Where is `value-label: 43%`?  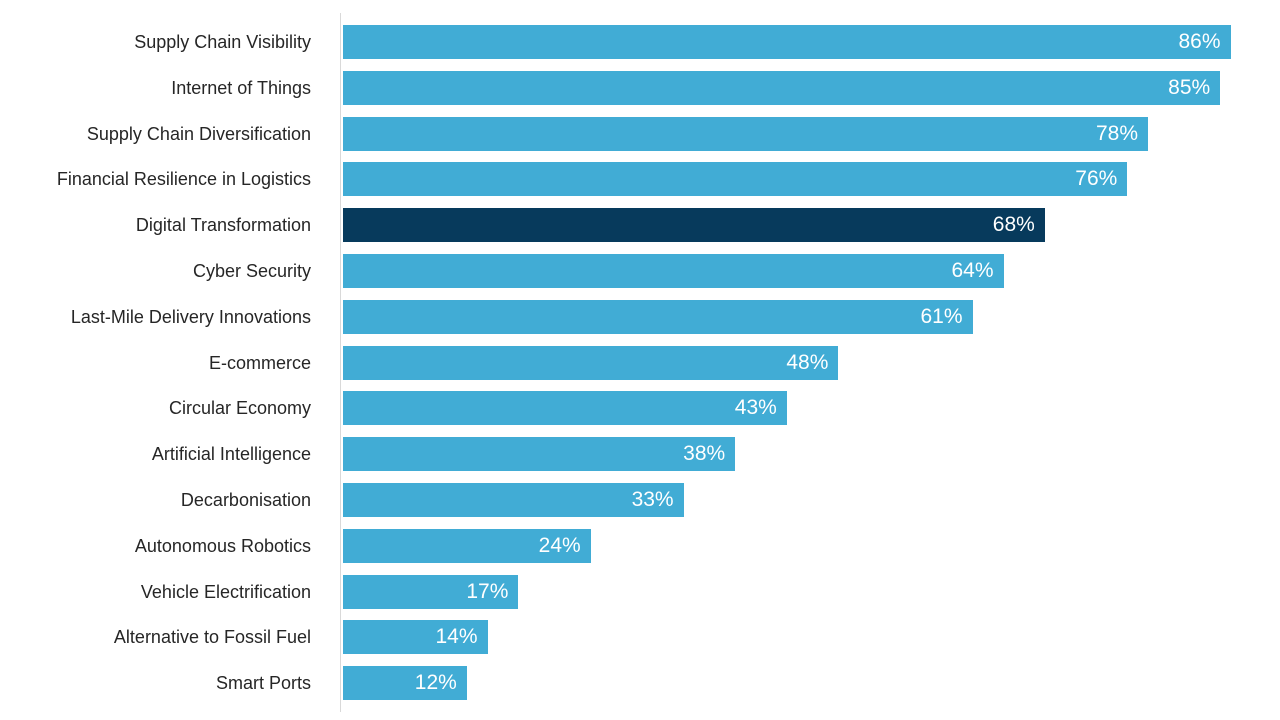 value-label: 43% is located at coordinates (755, 408).